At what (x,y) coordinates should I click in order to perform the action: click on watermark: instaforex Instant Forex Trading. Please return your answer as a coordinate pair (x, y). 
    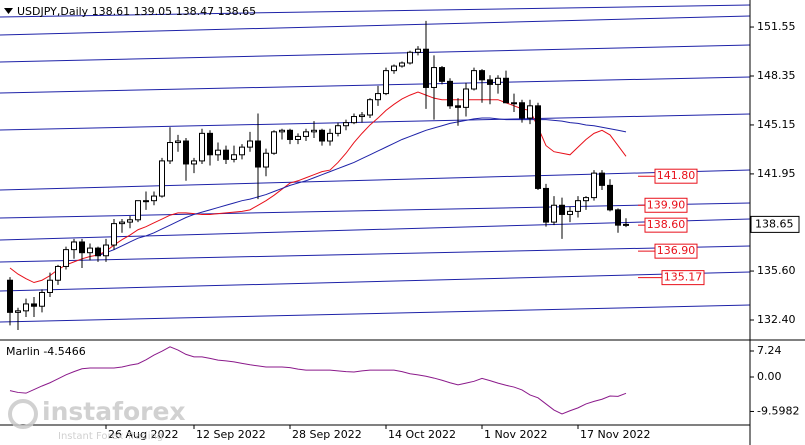
    Looking at the image, I should click on (97, 419).